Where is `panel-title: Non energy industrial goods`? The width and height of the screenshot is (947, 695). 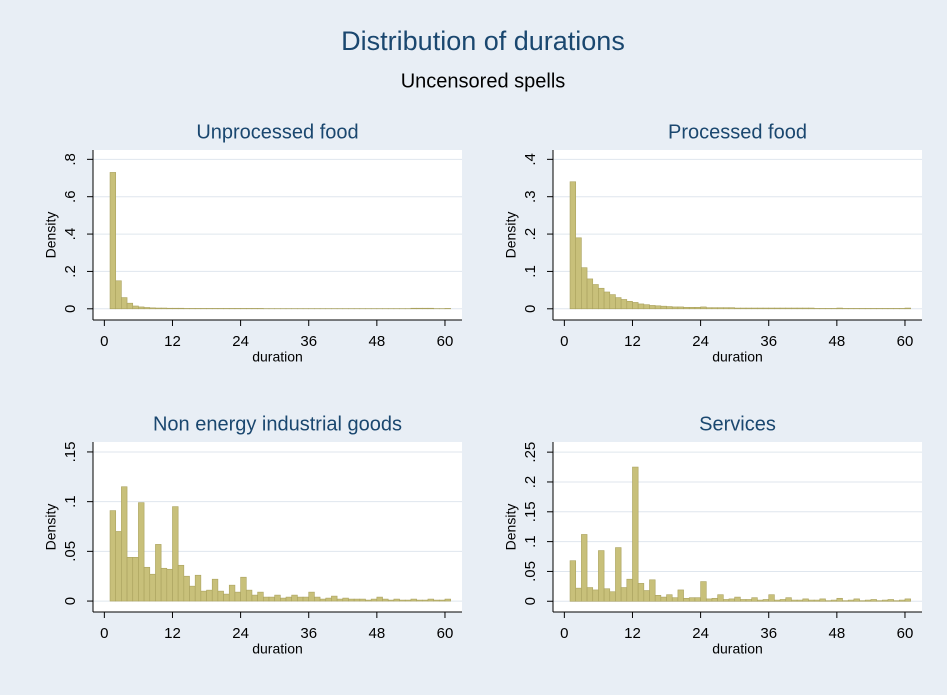 panel-title: Non energy industrial goods is located at coordinates (277, 424).